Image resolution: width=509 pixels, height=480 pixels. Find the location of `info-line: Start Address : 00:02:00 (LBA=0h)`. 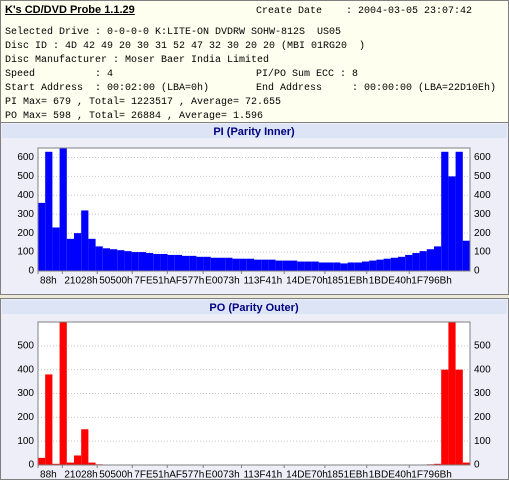

info-line: Start Address : 00:02:00 (LBA=0h) is located at coordinates (107, 88).